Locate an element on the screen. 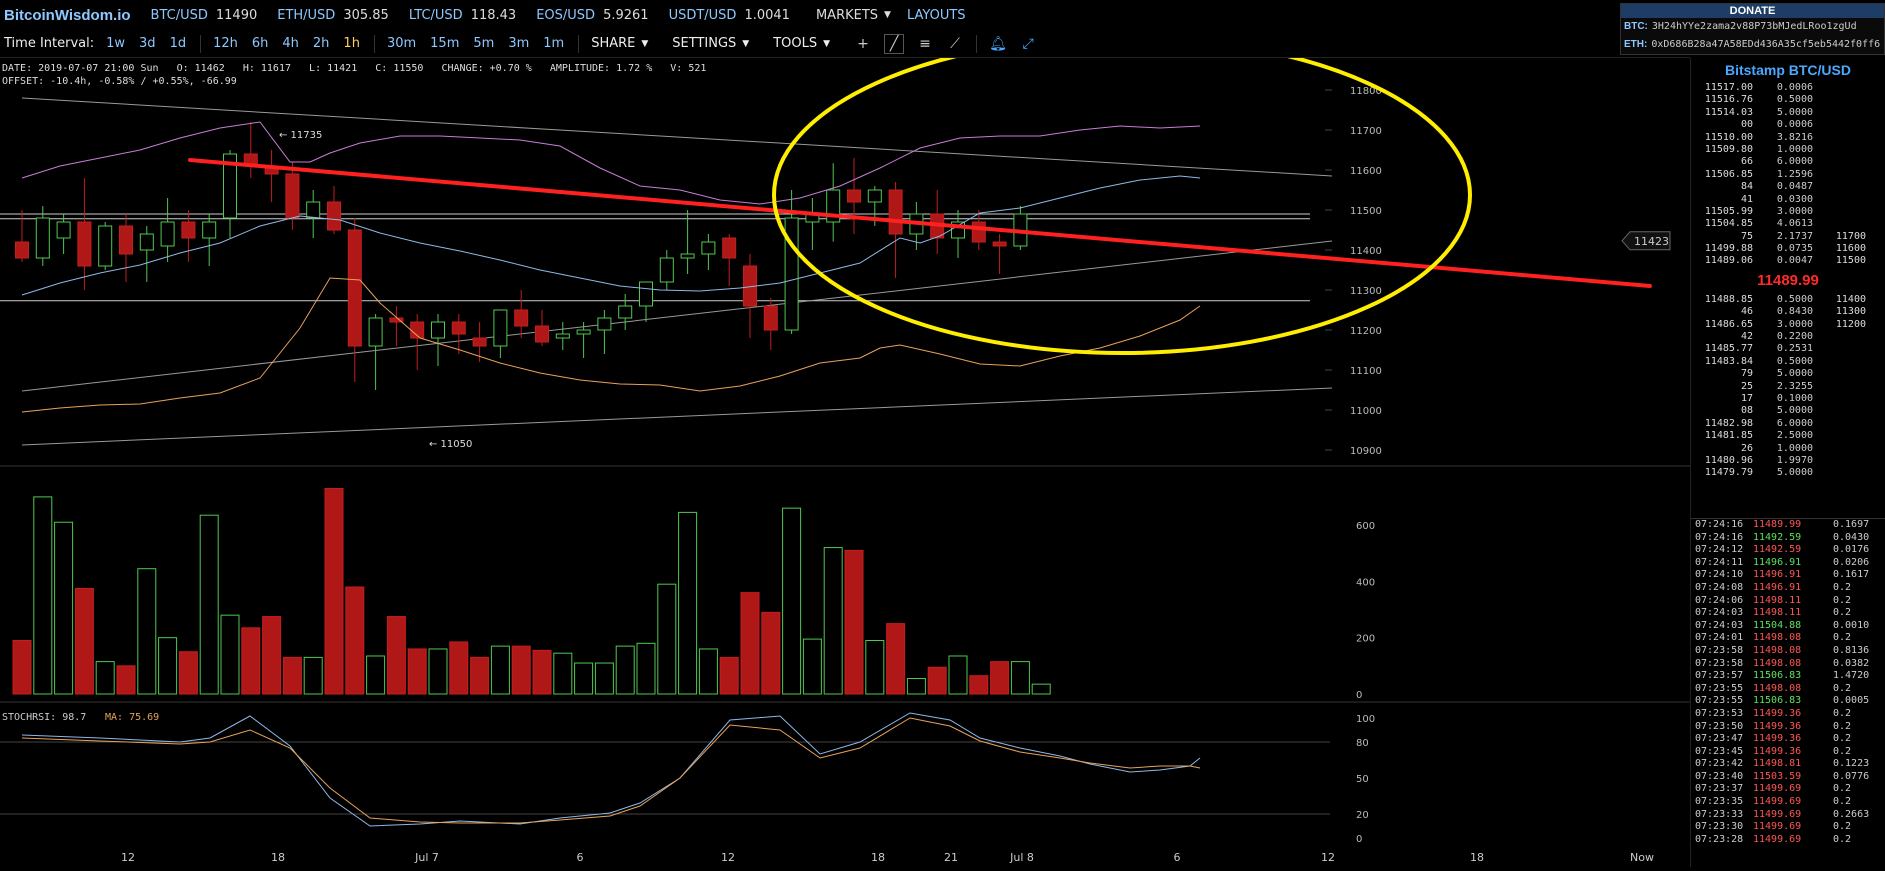 This screenshot has height=871, width=1885. btc-address: 3H24hYYe2zama2v88P73bMJedLRoo1zgUd is located at coordinates (1754, 26).